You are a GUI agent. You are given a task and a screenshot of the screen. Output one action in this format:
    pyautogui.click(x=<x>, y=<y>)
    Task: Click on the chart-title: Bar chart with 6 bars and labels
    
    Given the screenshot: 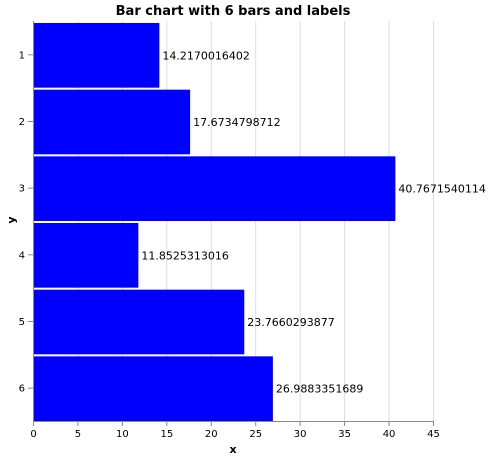 What is the action you would take?
    pyautogui.click(x=233, y=11)
    